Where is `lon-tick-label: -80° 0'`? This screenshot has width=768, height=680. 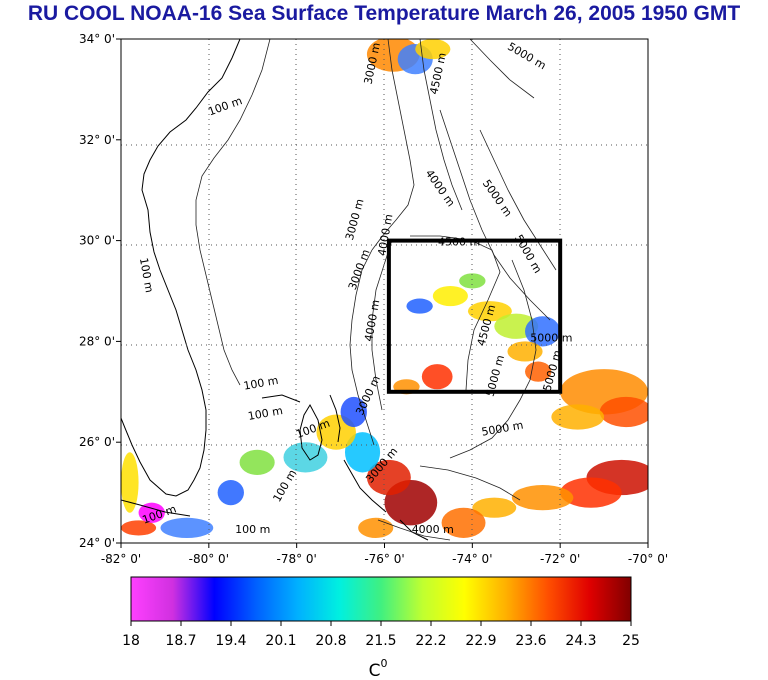
lon-tick-label: -80° 0' is located at coordinates (209, 559).